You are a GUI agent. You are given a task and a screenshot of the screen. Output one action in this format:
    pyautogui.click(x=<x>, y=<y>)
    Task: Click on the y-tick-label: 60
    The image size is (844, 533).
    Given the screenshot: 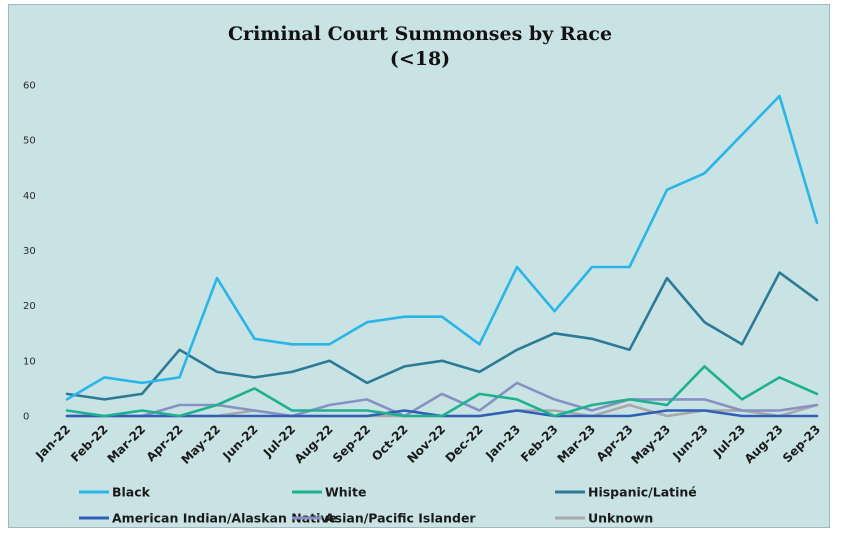 What is the action you would take?
    pyautogui.click(x=29, y=86)
    